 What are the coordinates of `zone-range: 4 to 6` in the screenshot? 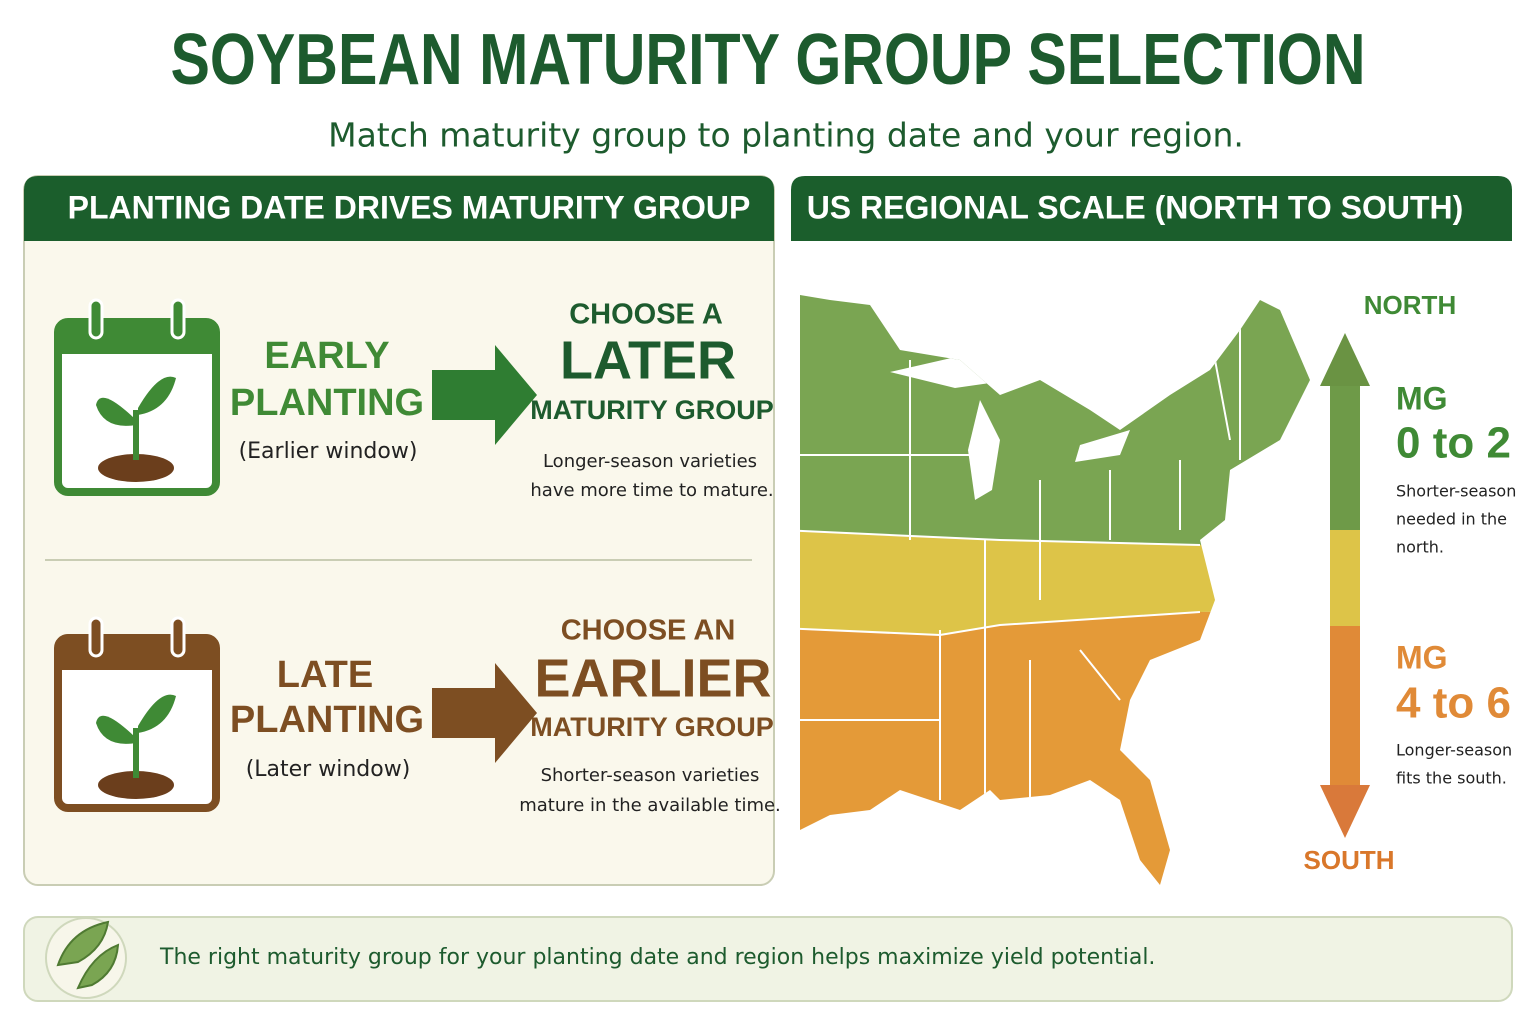 It's located at (1453, 703).